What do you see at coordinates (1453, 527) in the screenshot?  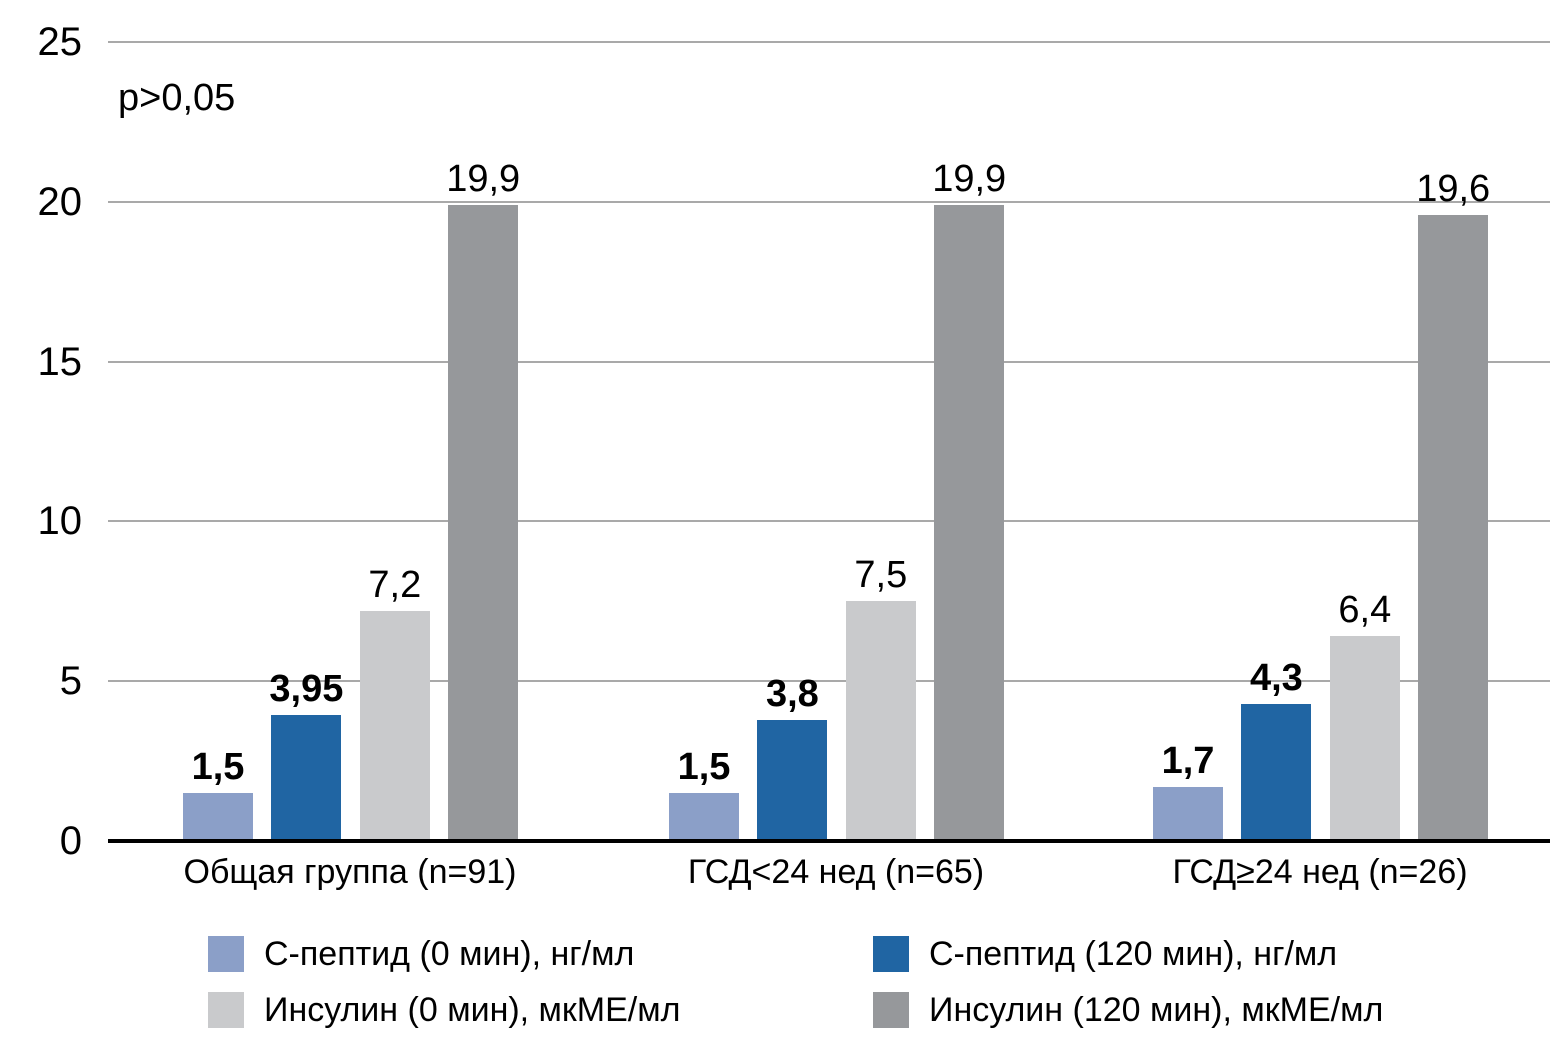 I see `bar-series3-group2` at bounding box center [1453, 527].